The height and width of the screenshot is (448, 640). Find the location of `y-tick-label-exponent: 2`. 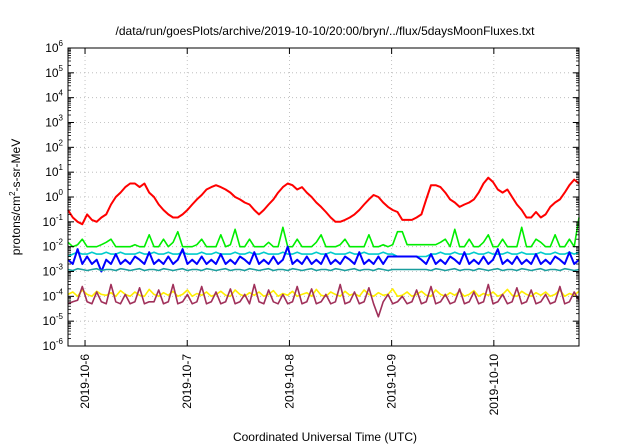

y-tick-label-exponent: 2 is located at coordinates (61, 142).